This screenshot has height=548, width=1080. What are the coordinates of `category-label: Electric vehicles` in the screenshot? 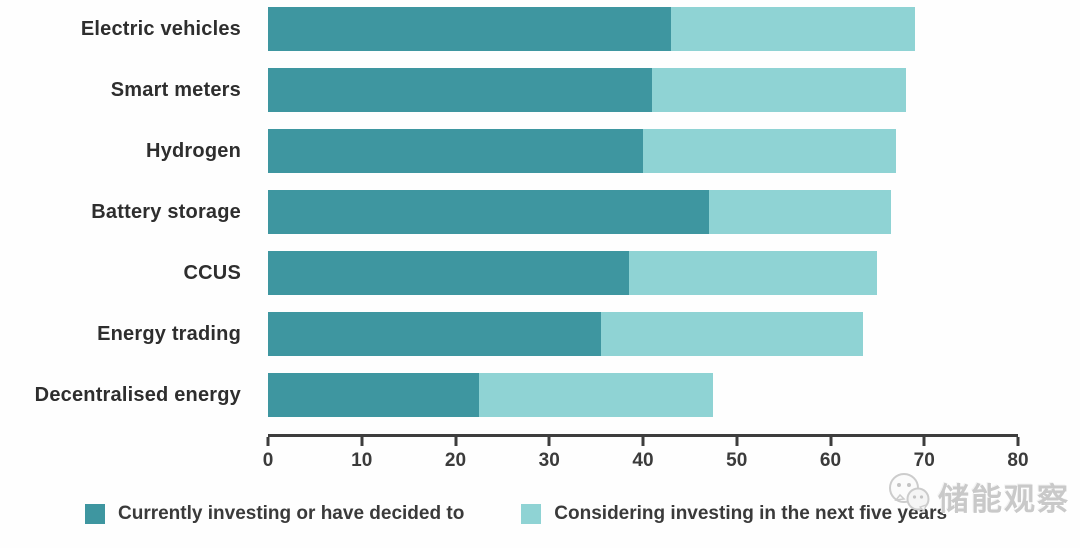 It's located at (160, 28).